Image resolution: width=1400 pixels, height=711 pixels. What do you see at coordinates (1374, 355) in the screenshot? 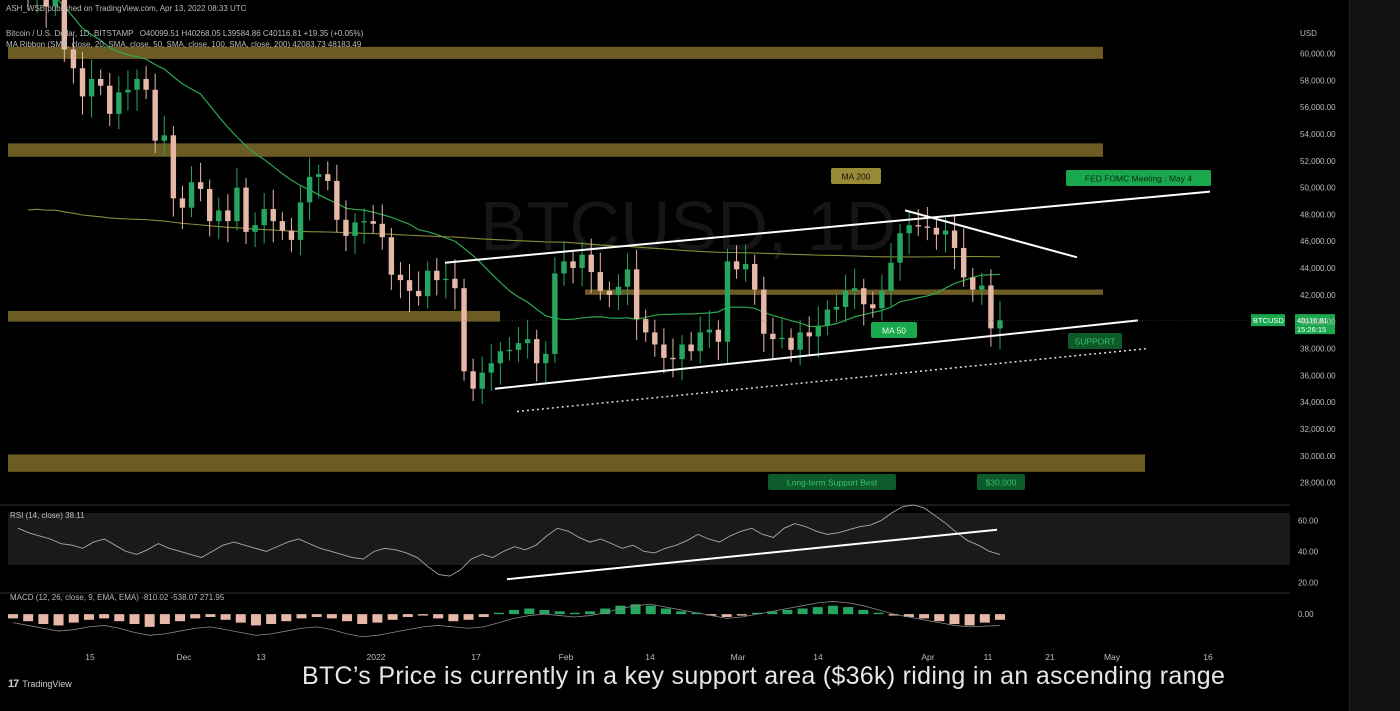
I see `right-sidebar` at bounding box center [1374, 355].